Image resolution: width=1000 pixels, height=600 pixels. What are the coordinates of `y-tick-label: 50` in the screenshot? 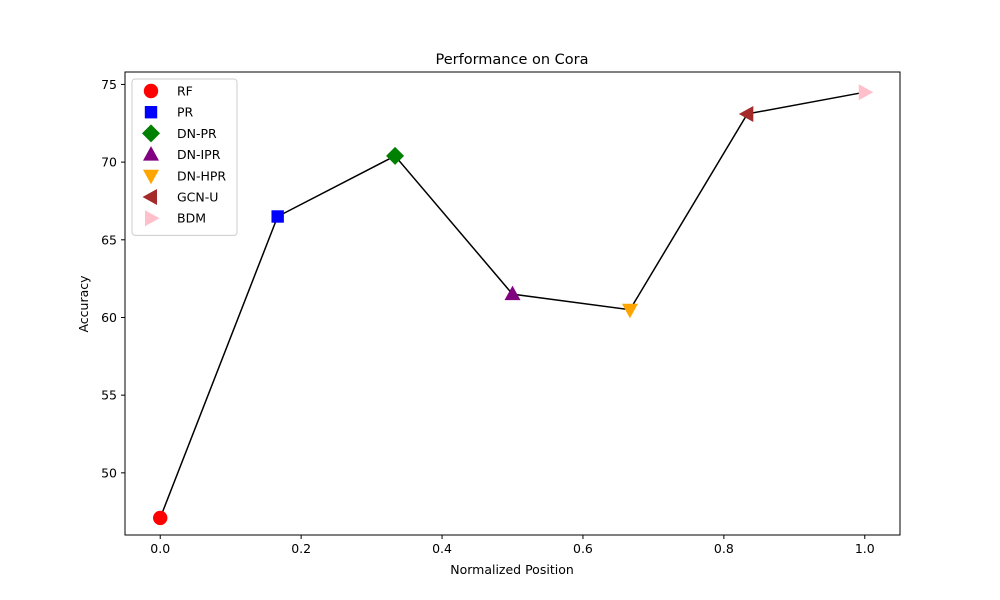 It's located at (109, 472).